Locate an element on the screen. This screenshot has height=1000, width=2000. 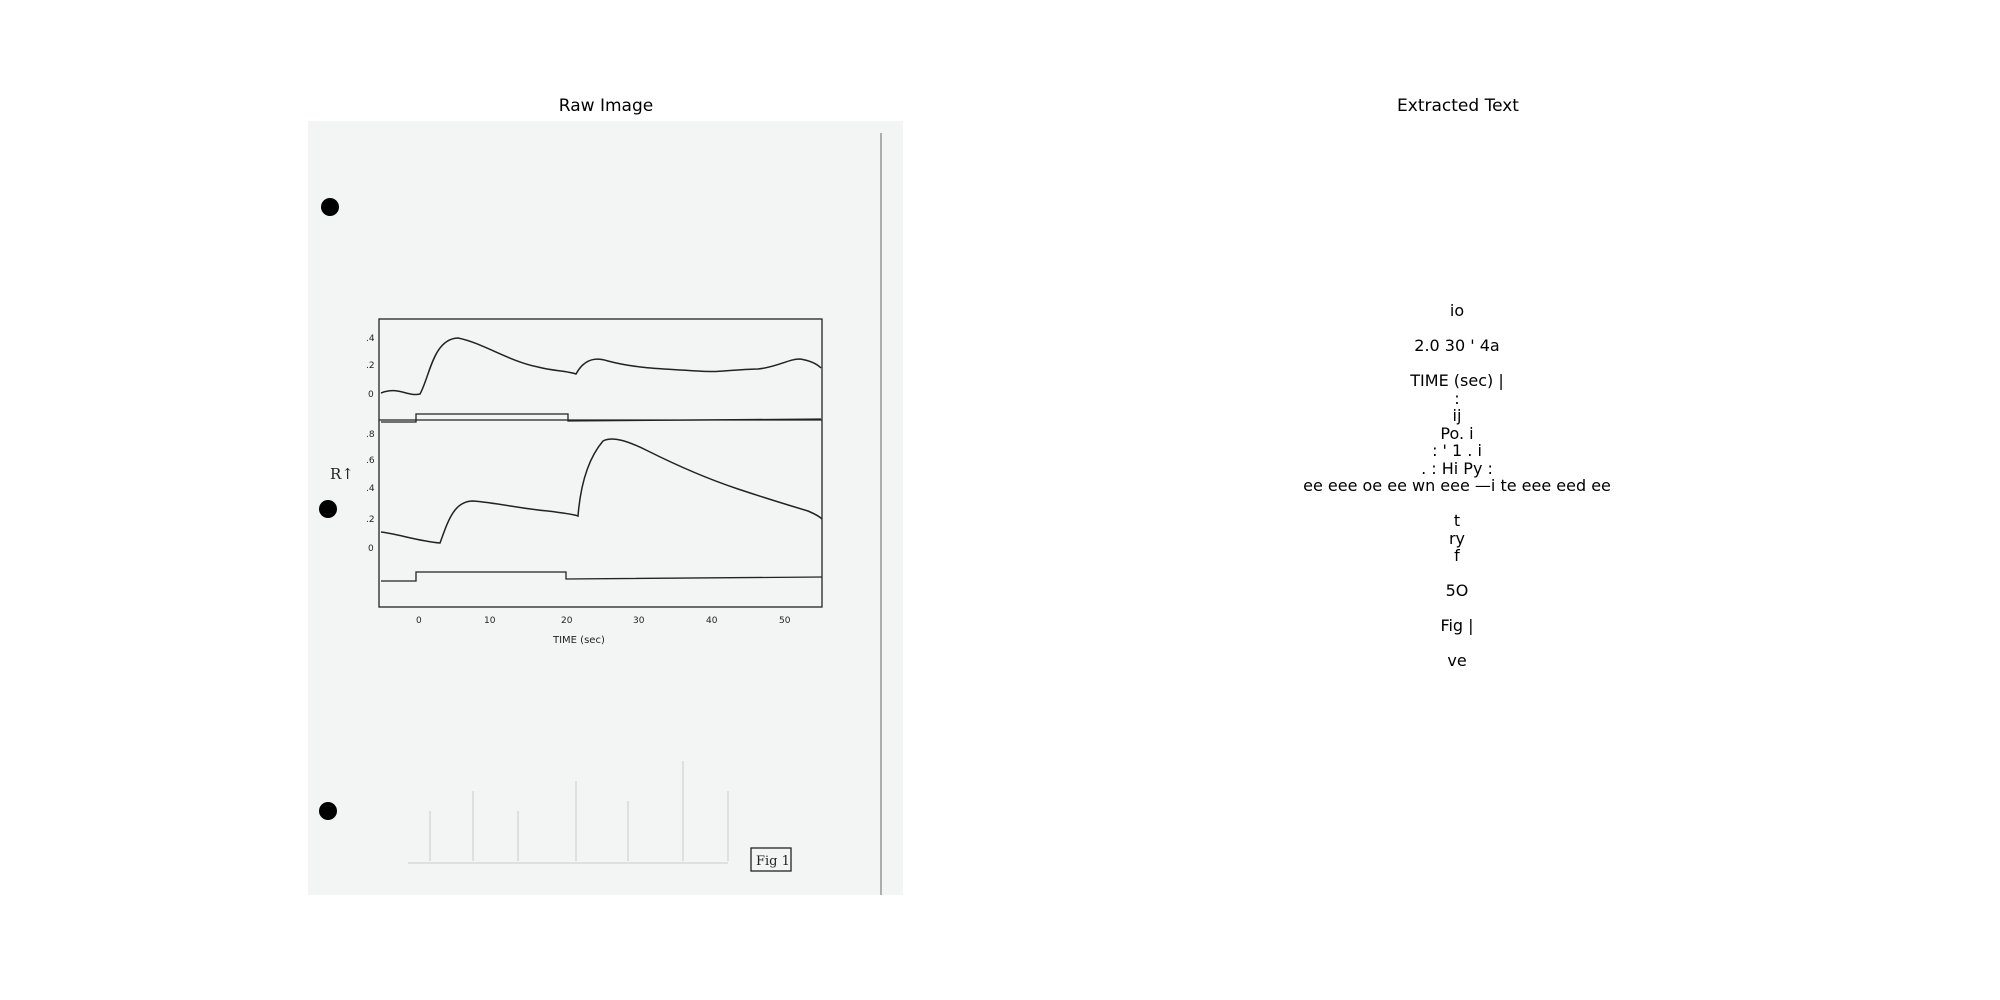
y-tick-top-1: .4 is located at coordinates (370, 339).